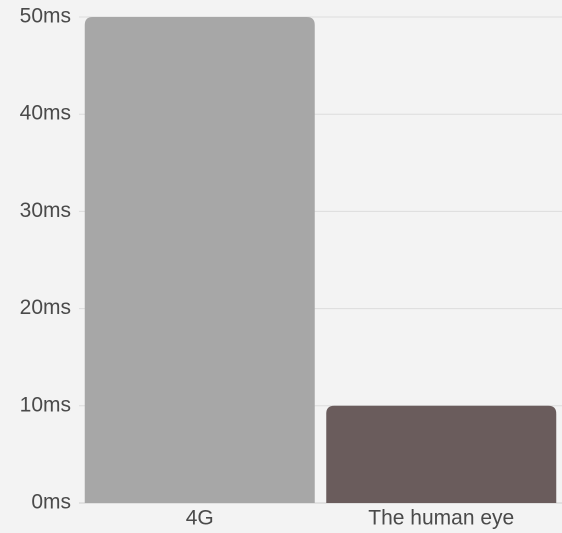  I want to click on y-tick-label: 10ms, so click(45, 404).